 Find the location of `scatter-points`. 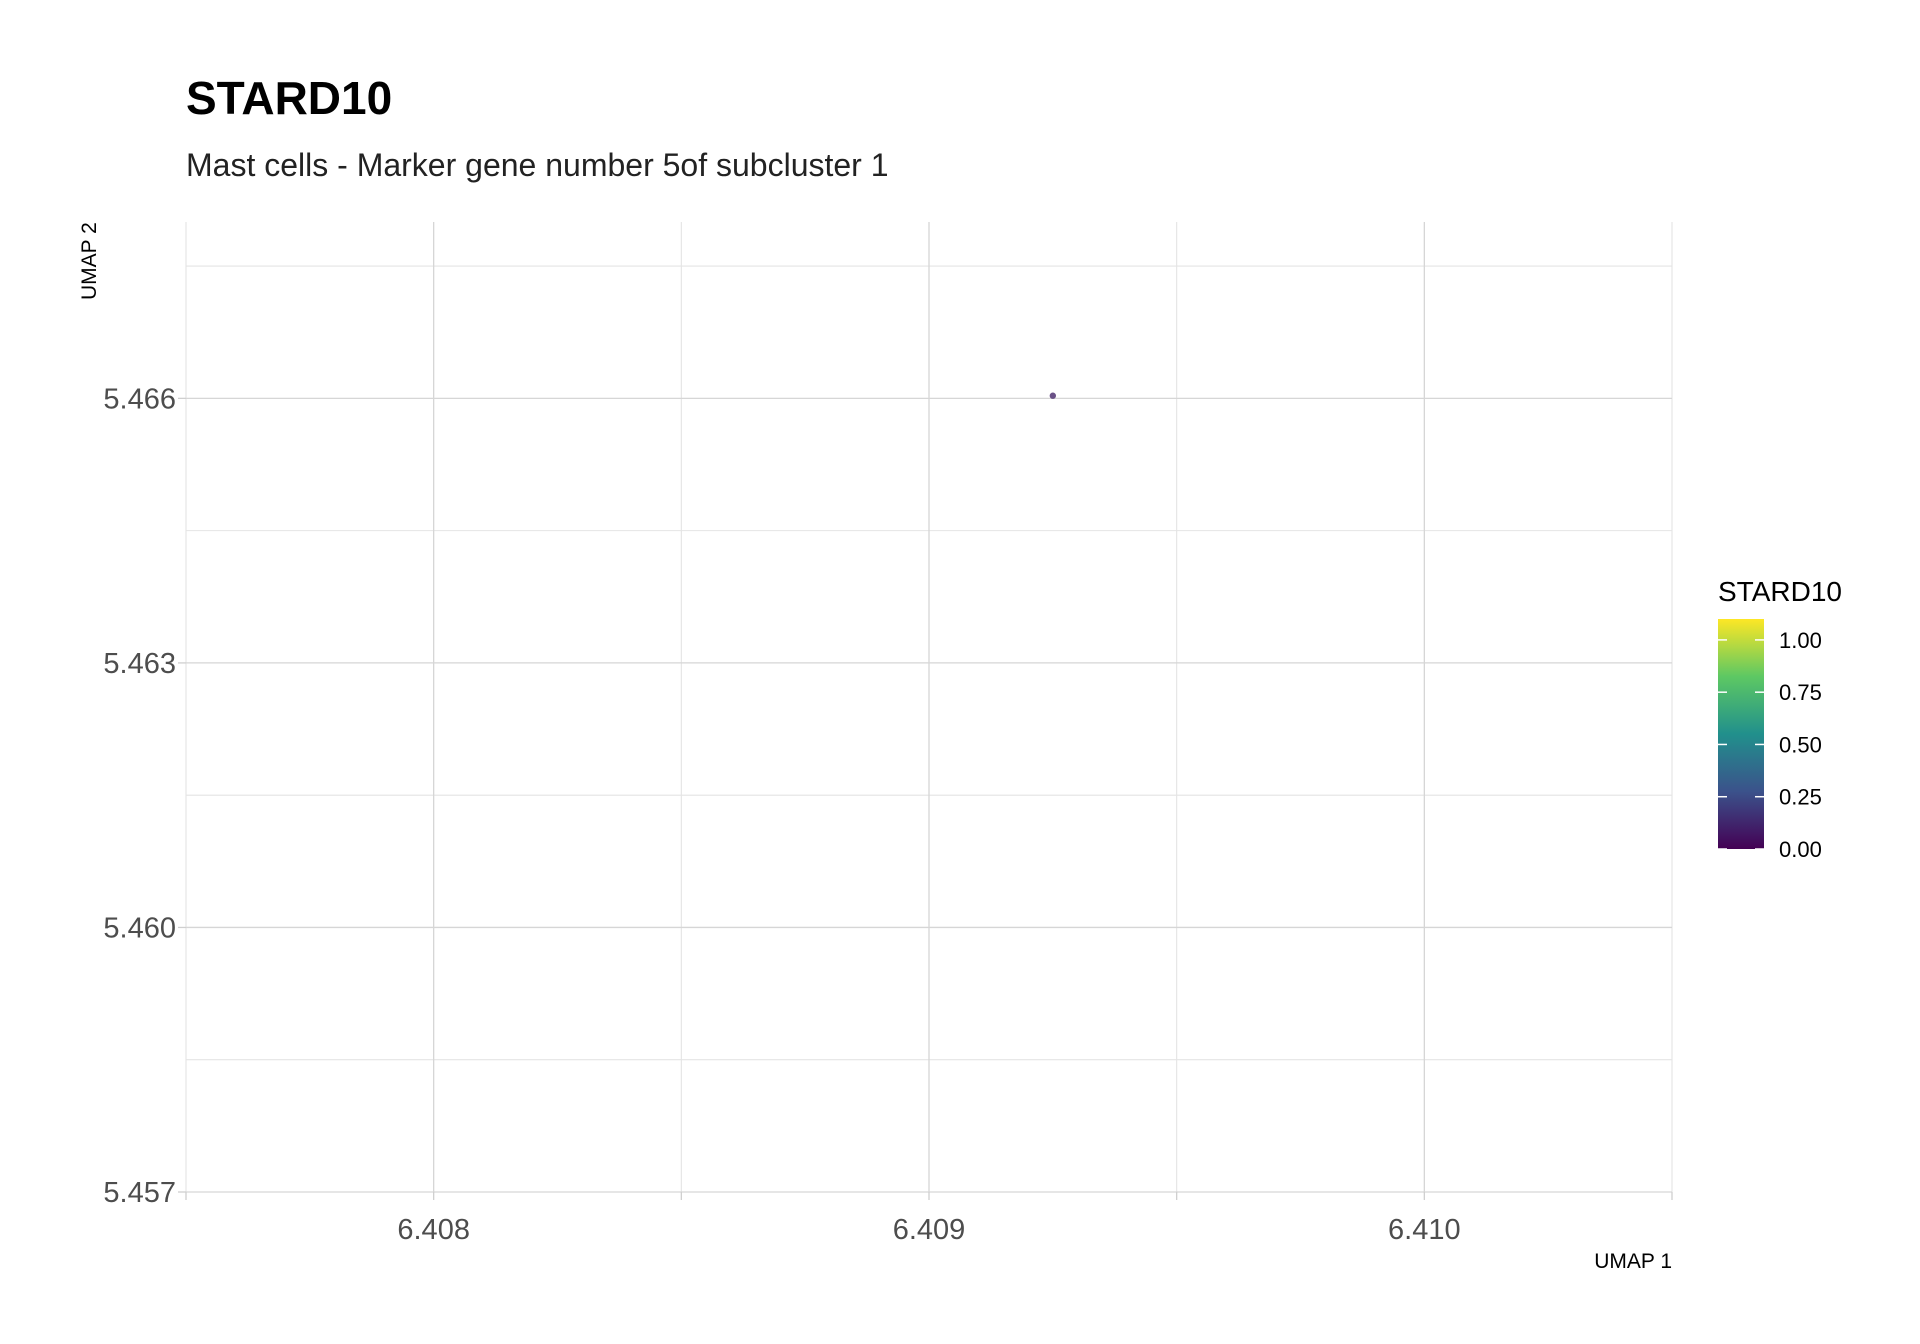

scatter-points is located at coordinates (1053, 395).